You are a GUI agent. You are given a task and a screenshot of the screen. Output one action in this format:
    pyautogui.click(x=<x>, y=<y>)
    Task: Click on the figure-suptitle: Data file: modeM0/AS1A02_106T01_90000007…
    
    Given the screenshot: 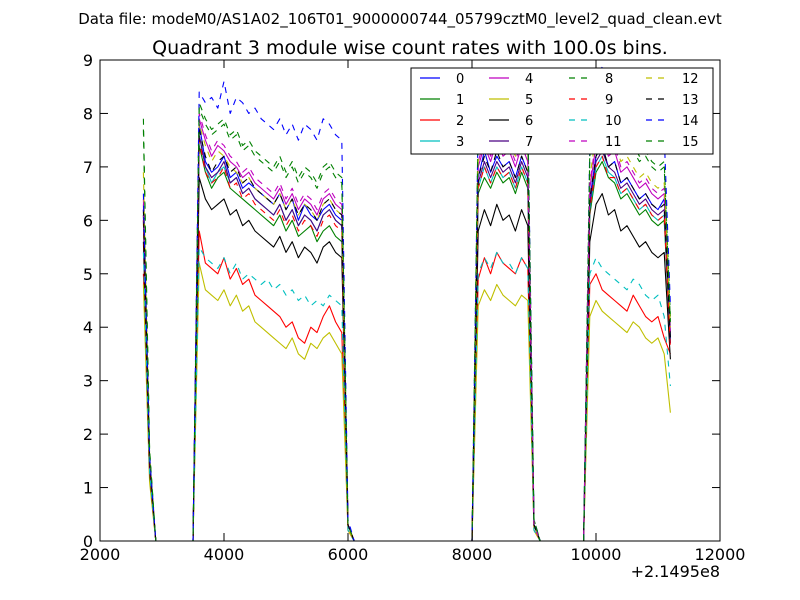 What is the action you would take?
    pyautogui.click(x=400, y=19)
    